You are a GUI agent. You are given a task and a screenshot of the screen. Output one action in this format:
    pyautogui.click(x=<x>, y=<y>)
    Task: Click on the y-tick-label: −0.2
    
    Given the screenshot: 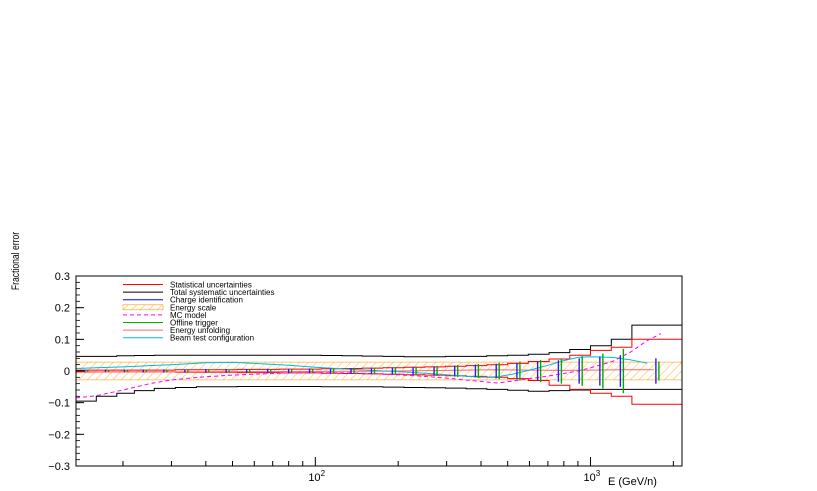 What is the action you would take?
    pyautogui.click(x=59, y=435)
    